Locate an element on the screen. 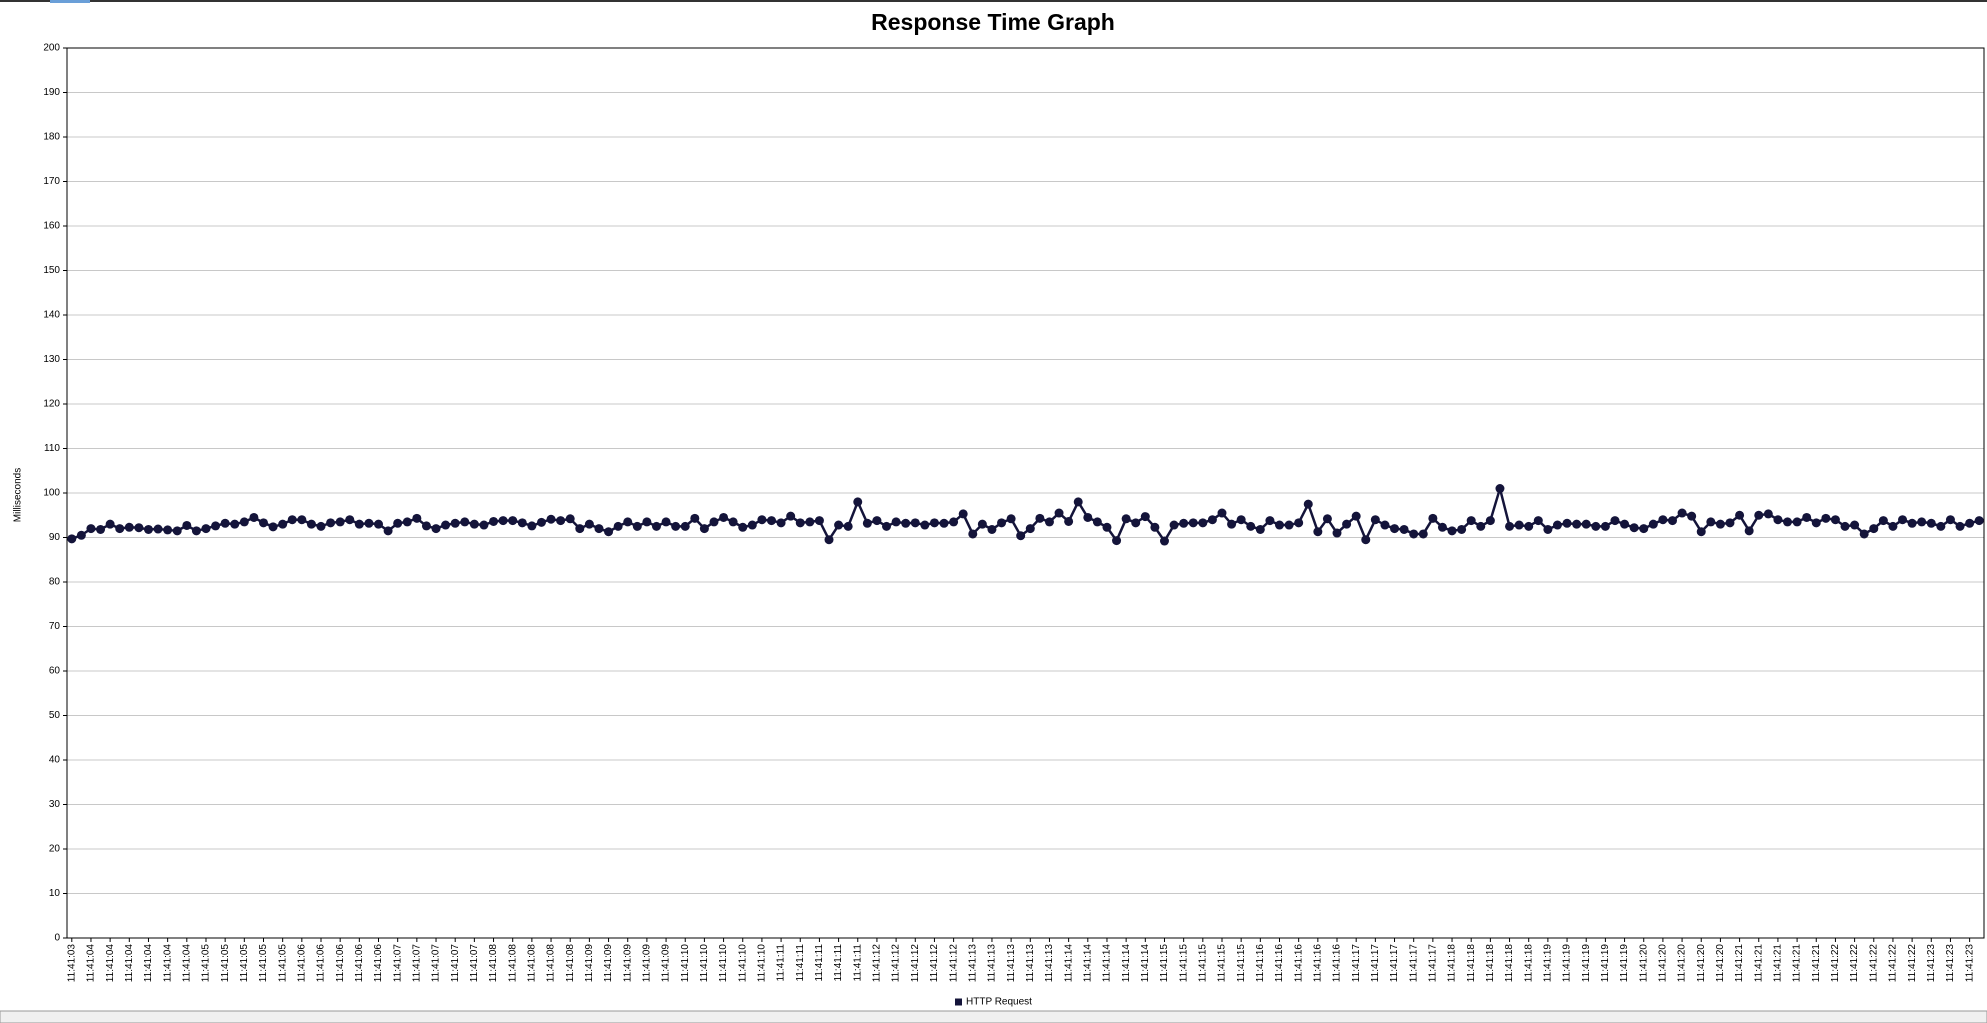  x-tick-label: 11:41:08 is located at coordinates (532, 963).